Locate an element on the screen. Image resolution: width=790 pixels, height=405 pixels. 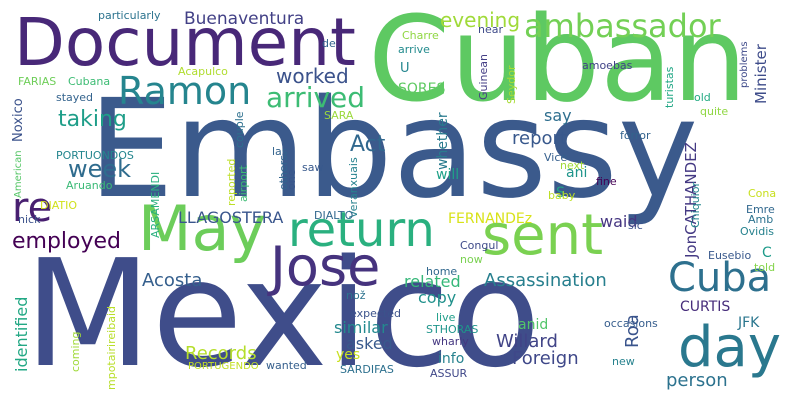
cloud-word: S is located at coordinates (560, 193).